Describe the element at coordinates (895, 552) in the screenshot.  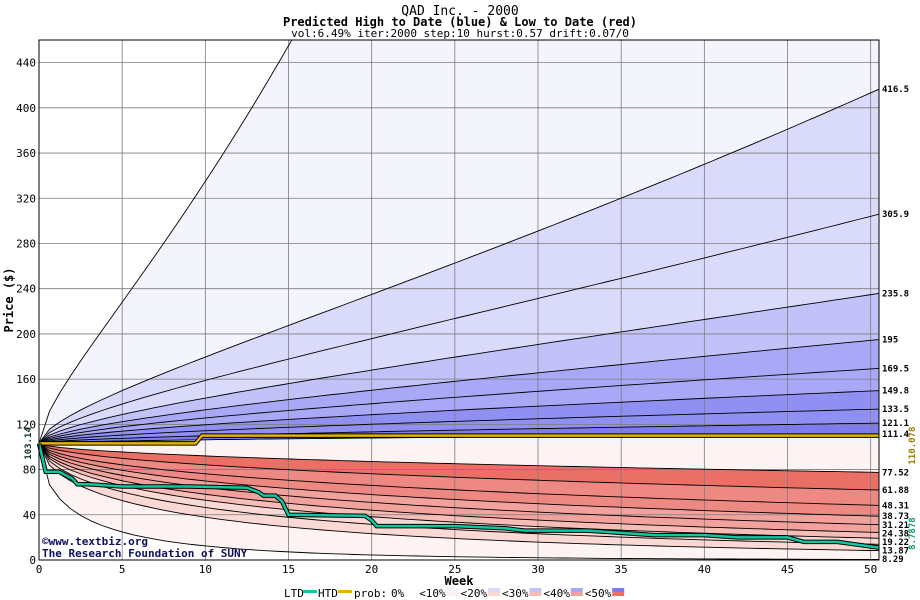
I see `level-label: 13.87` at that location.